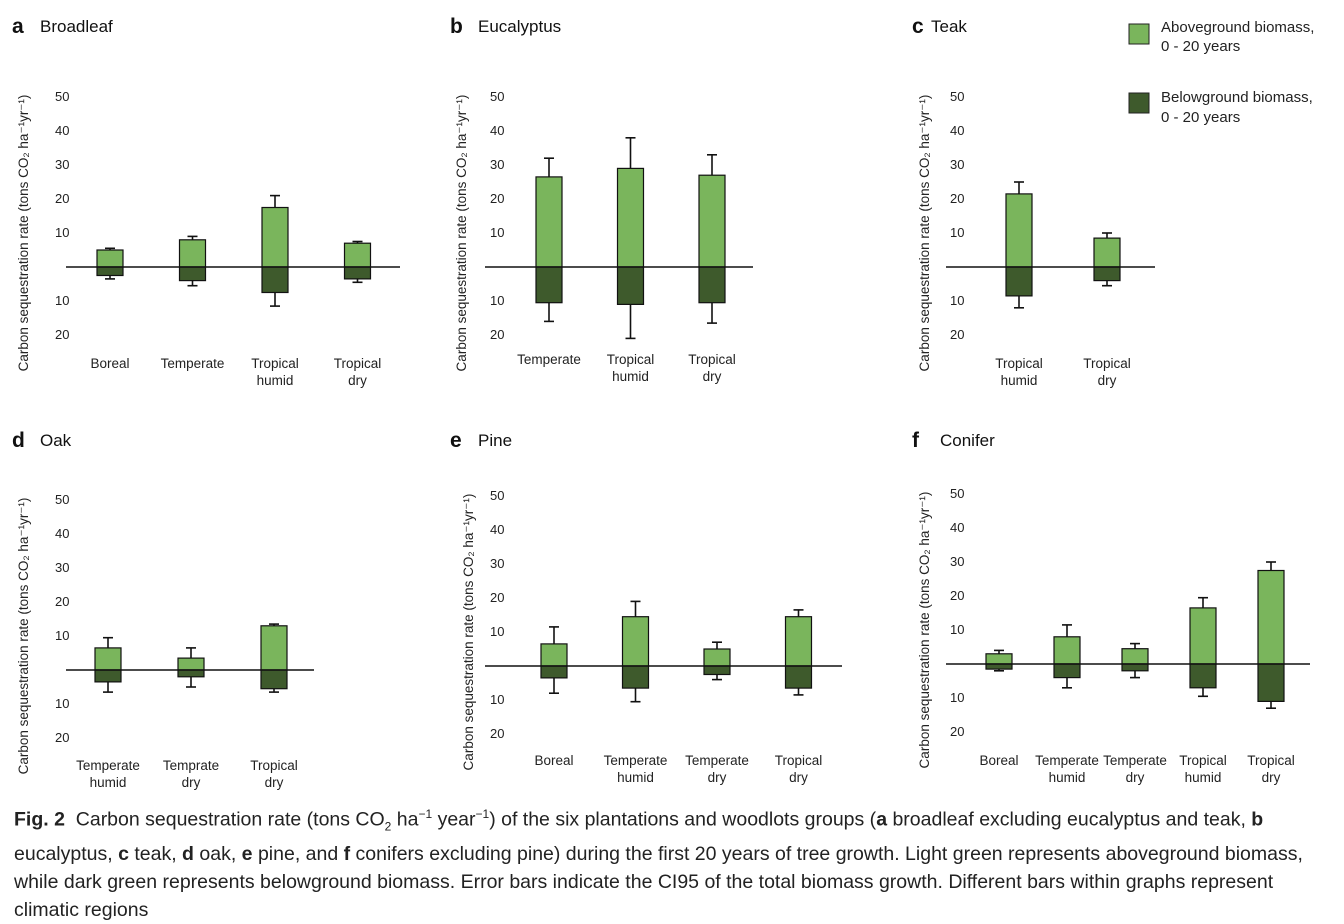 This screenshot has width=1344, height=924. Describe the element at coordinates (1019, 380) in the screenshot. I see `panel-c-category-label: humid` at that location.